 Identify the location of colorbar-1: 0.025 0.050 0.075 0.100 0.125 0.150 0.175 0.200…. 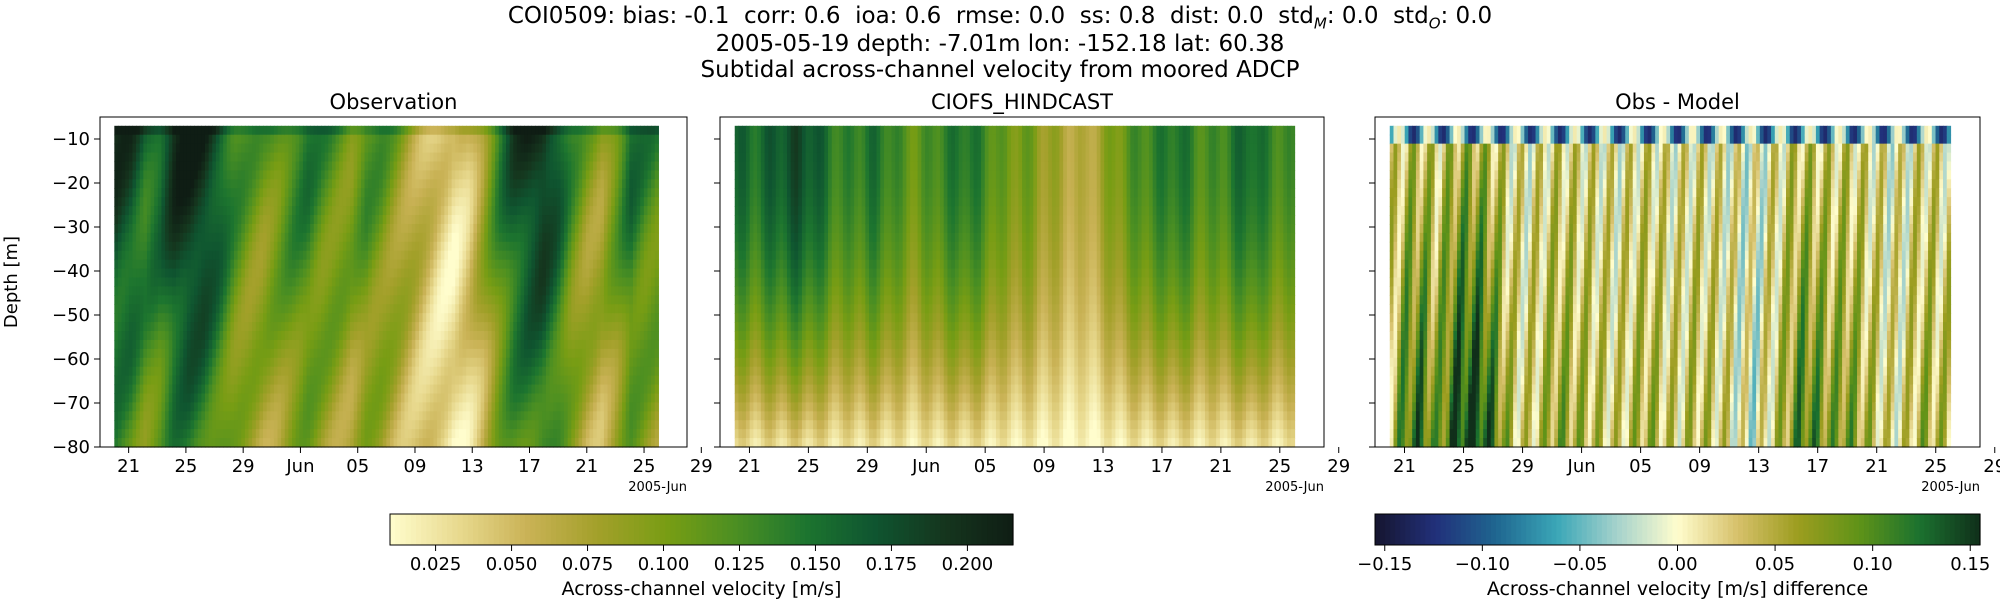
(701, 556).